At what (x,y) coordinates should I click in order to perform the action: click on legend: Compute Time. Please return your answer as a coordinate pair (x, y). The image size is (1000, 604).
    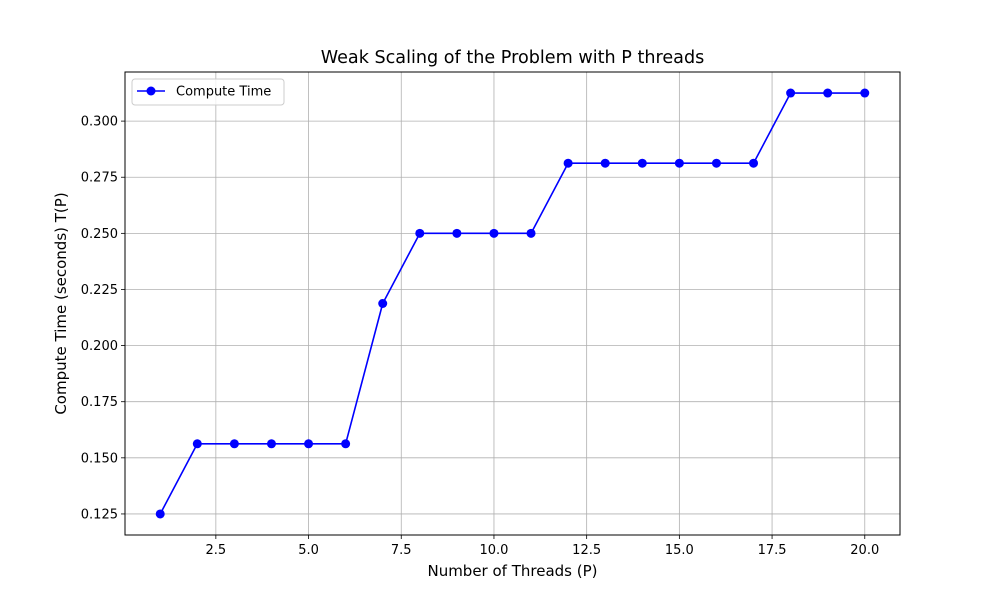
    Looking at the image, I should click on (208, 92).